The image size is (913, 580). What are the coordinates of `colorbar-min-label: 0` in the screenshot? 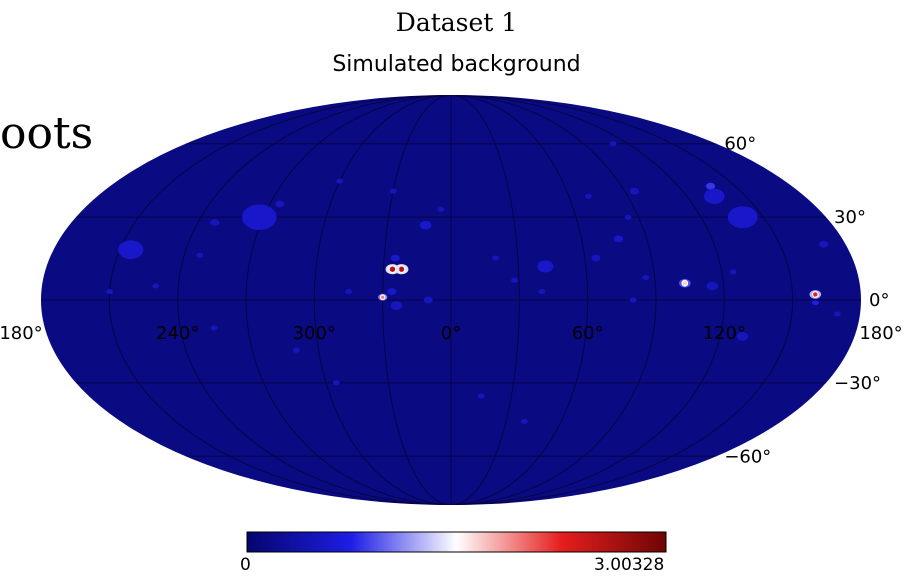 It's located at (245, 565).